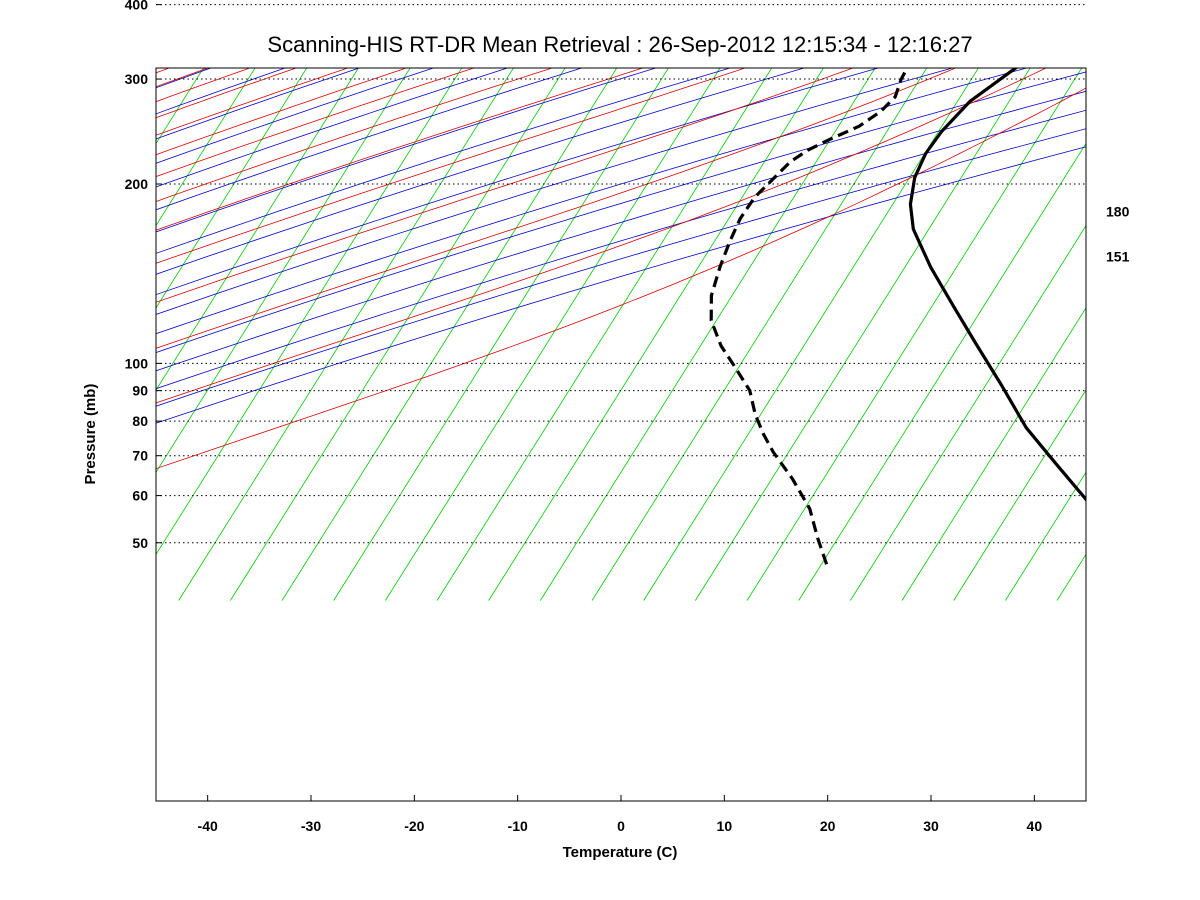 This screenshot has height=900, width=1200. What do you see at coordinates (140, 391) in the screenshot?
I see `y-tick-label: 90` at bounding box center [140, 391].